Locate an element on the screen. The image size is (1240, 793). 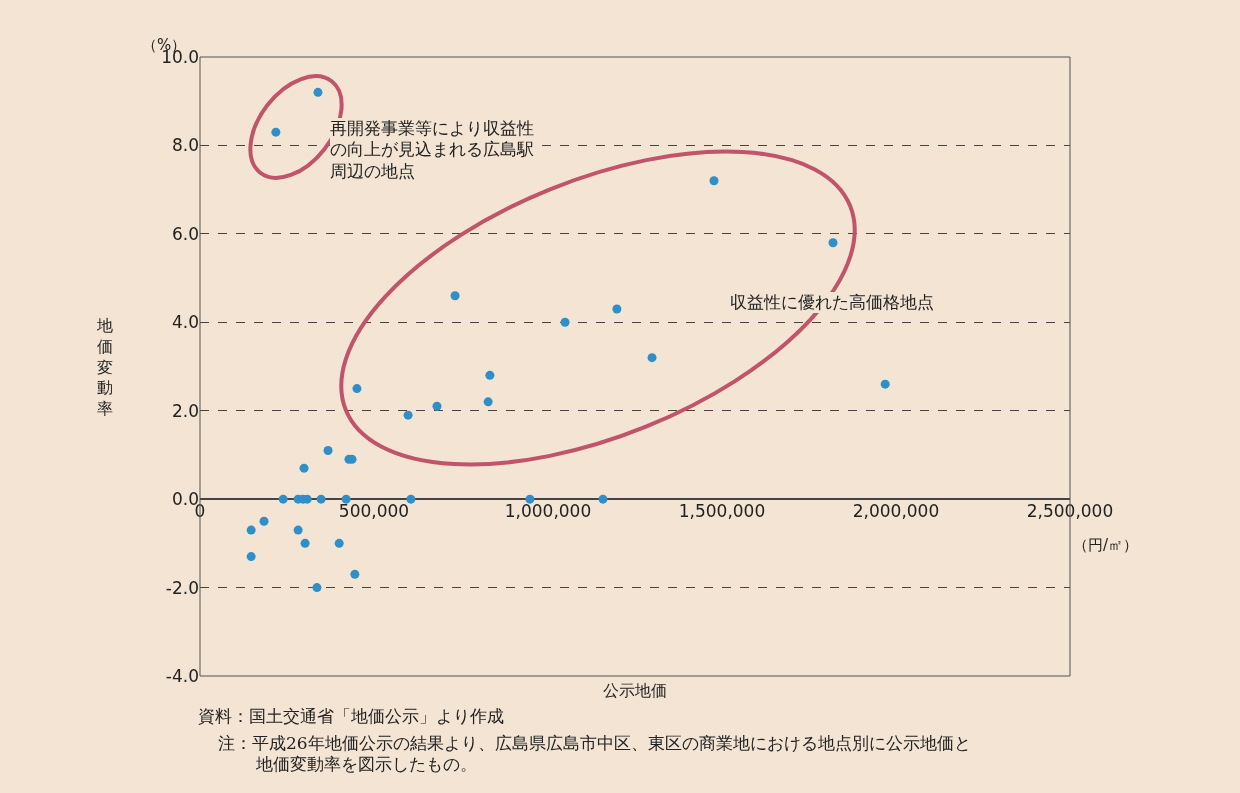
x-tick-label: 1,500,000 is located at coordinates (722, 511).